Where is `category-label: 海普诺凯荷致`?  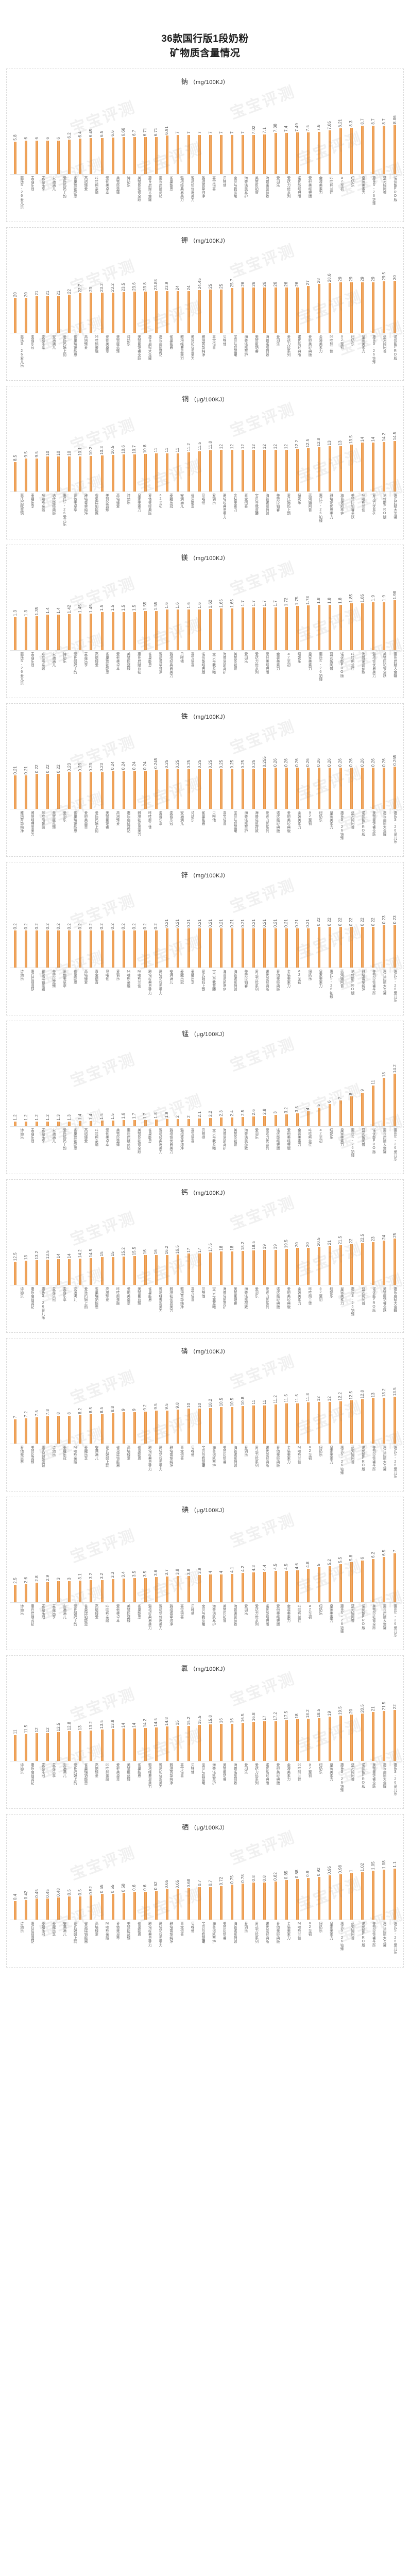
category-label: 海普诺凯荷致 is located at coordinates (235, 981).